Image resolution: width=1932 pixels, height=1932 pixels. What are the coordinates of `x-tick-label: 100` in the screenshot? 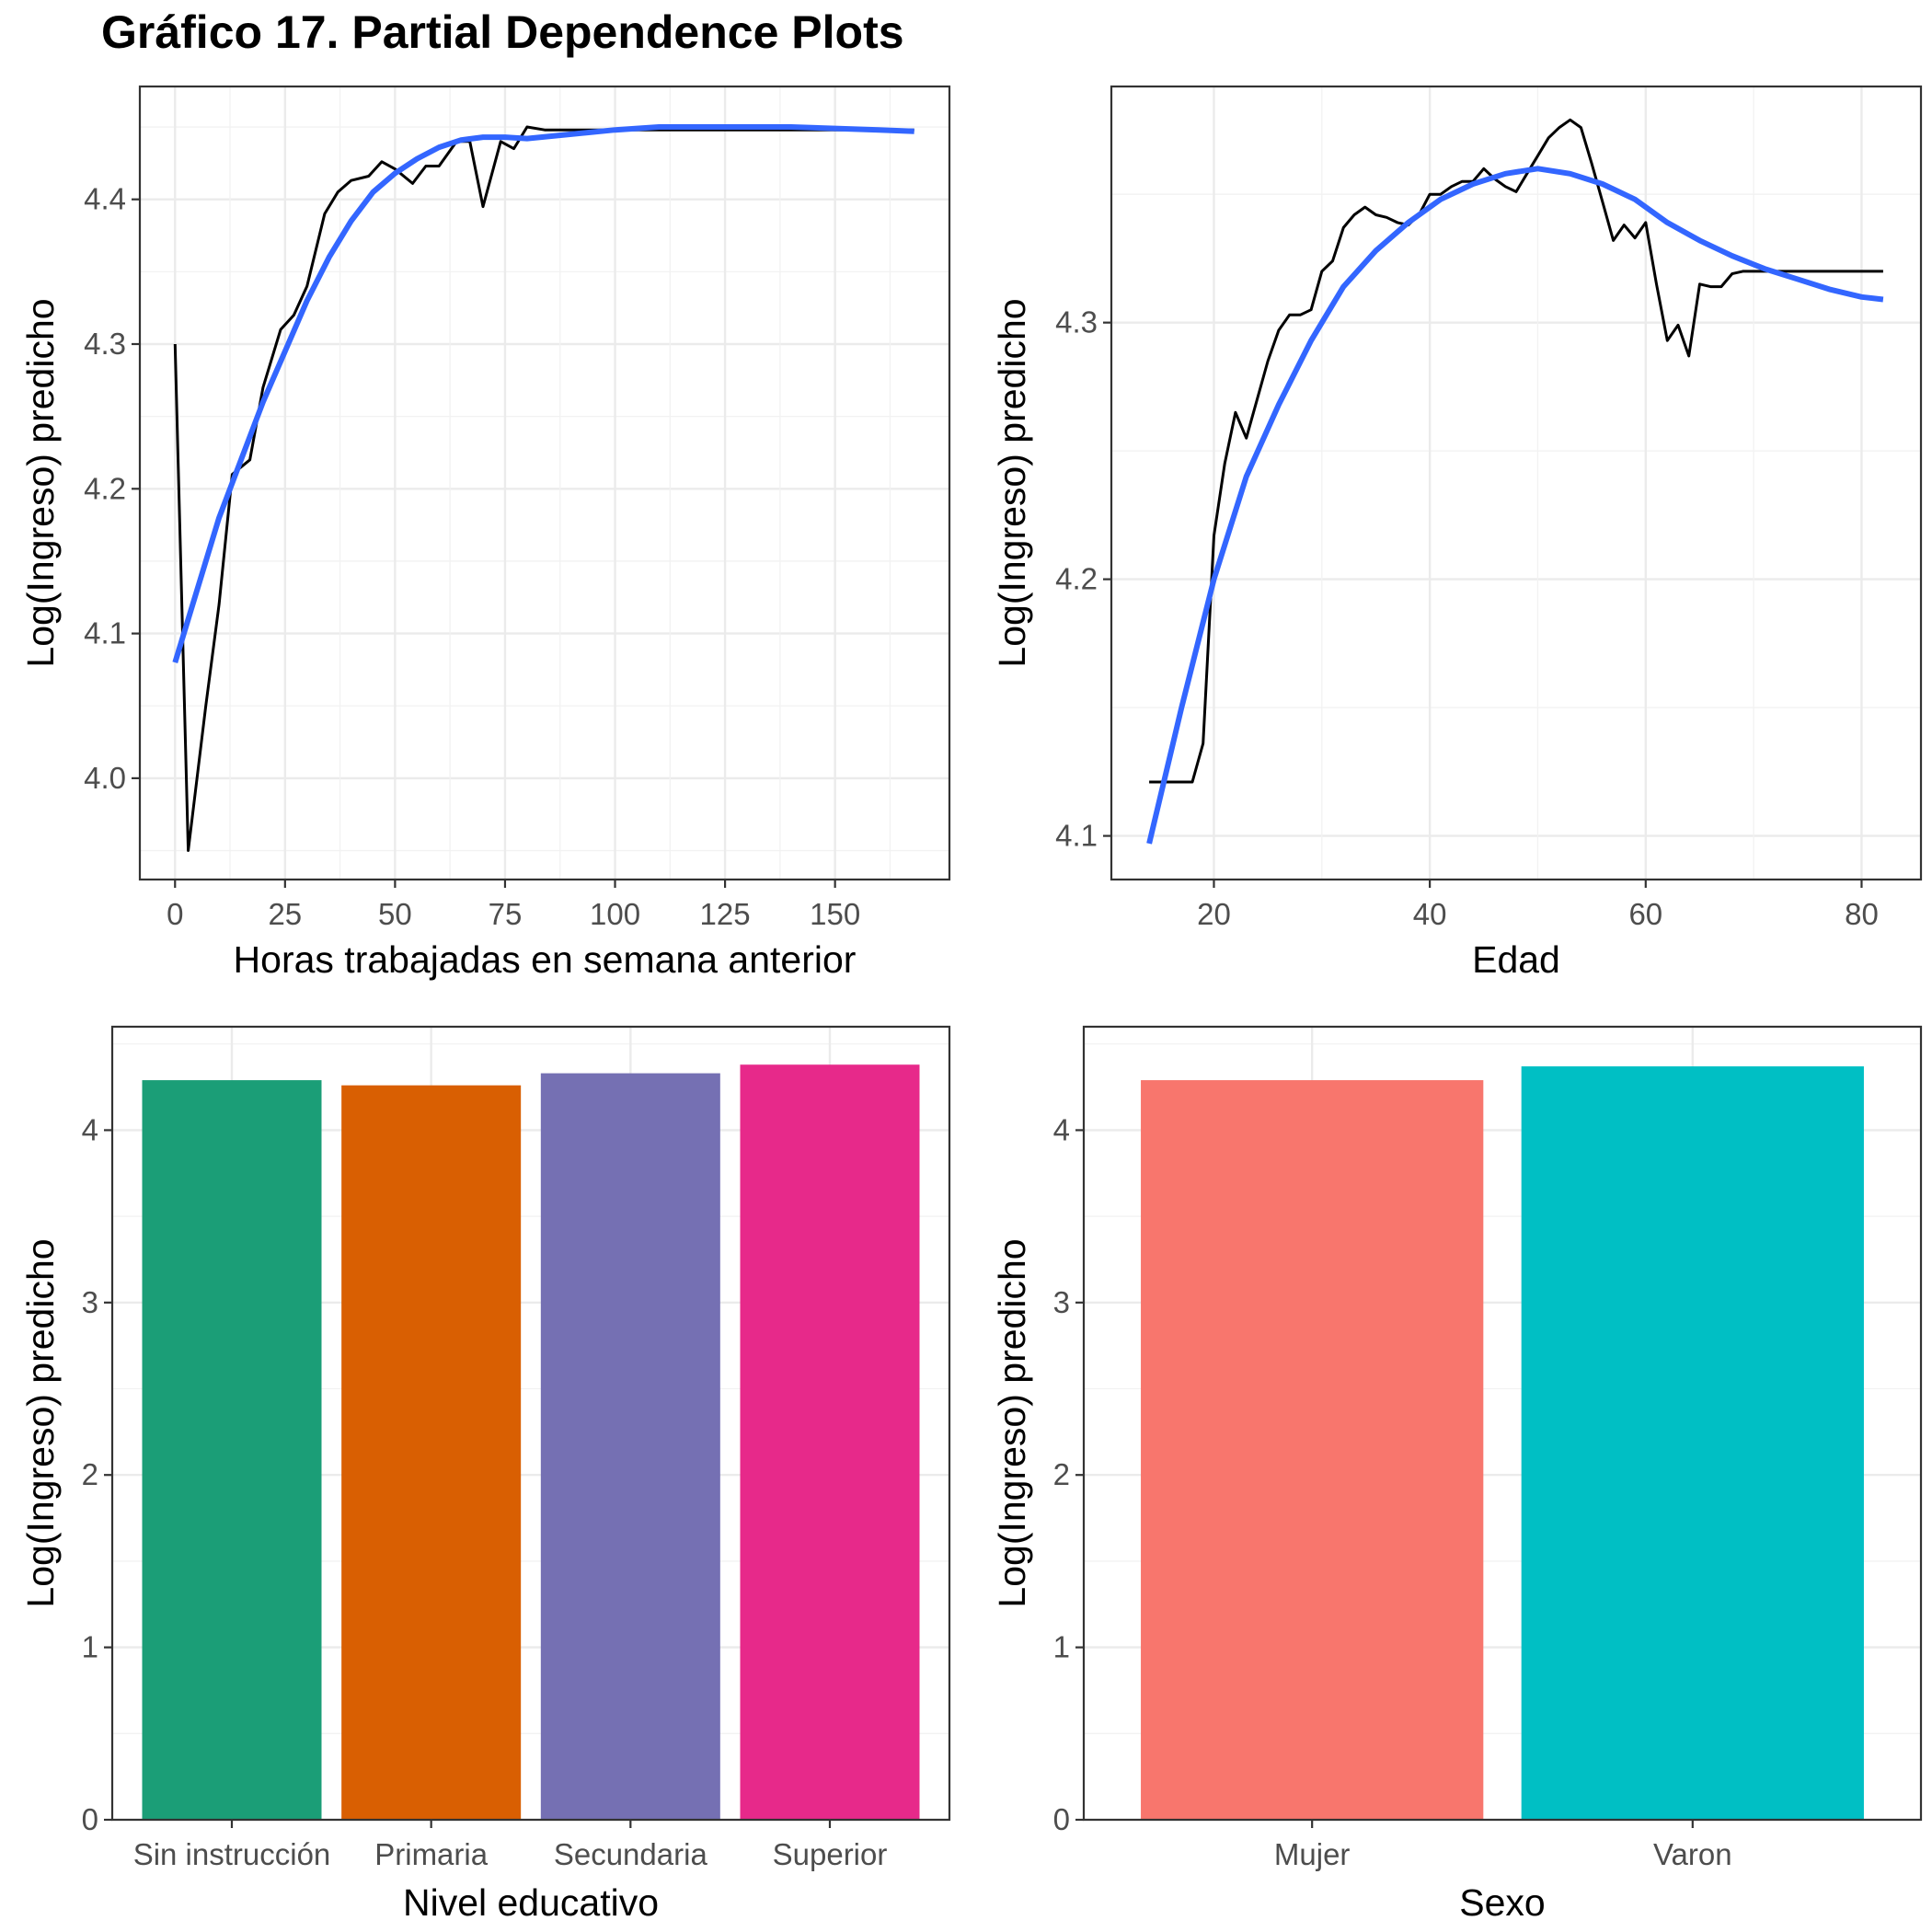 It's located at (615, 914).